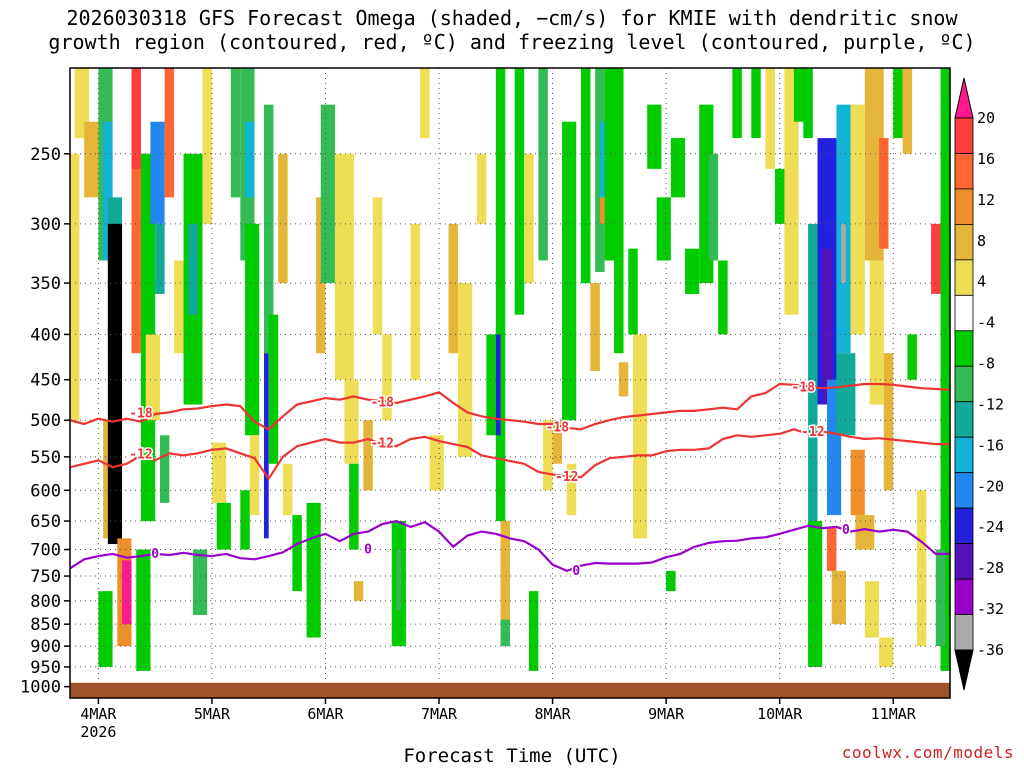 The width and height of the screenshot is (1024, 768). I want to click on colorbar-label: 12, so click(986, 200).